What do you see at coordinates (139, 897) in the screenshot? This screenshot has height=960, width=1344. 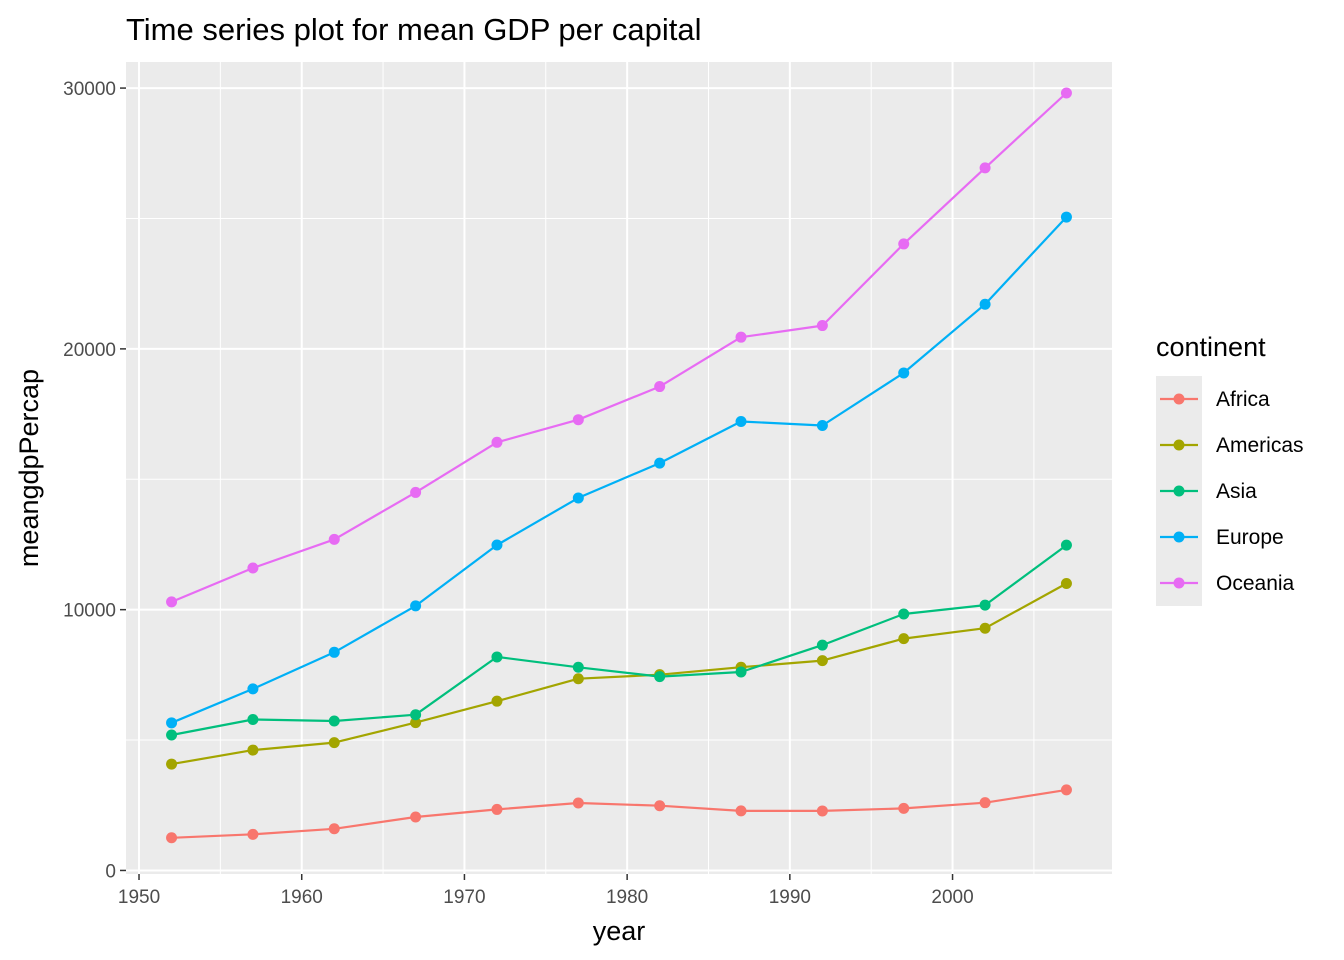 I see `x-tick-label: 1950` at bounding box center [139, 897].